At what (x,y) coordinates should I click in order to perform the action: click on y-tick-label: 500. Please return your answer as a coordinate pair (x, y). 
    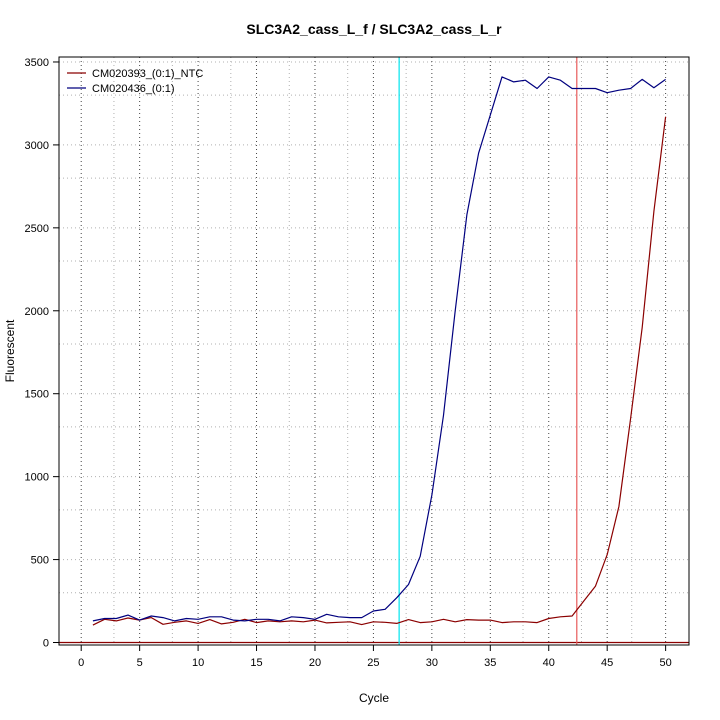
    Looking at the image, I should click on (40, 561).